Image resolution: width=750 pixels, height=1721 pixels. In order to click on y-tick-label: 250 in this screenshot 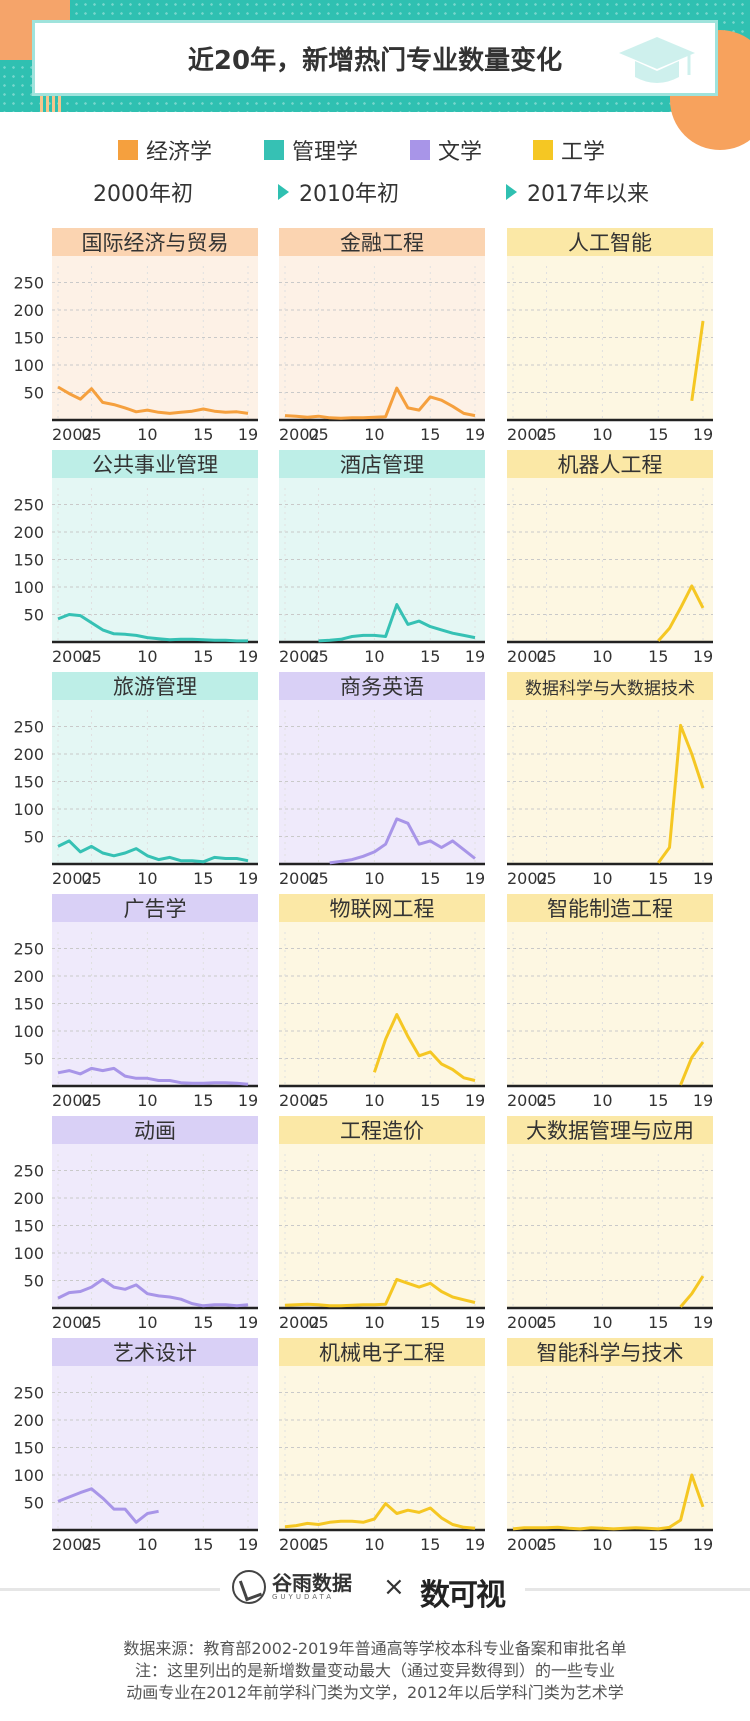, I will do `click(28, 283)`.